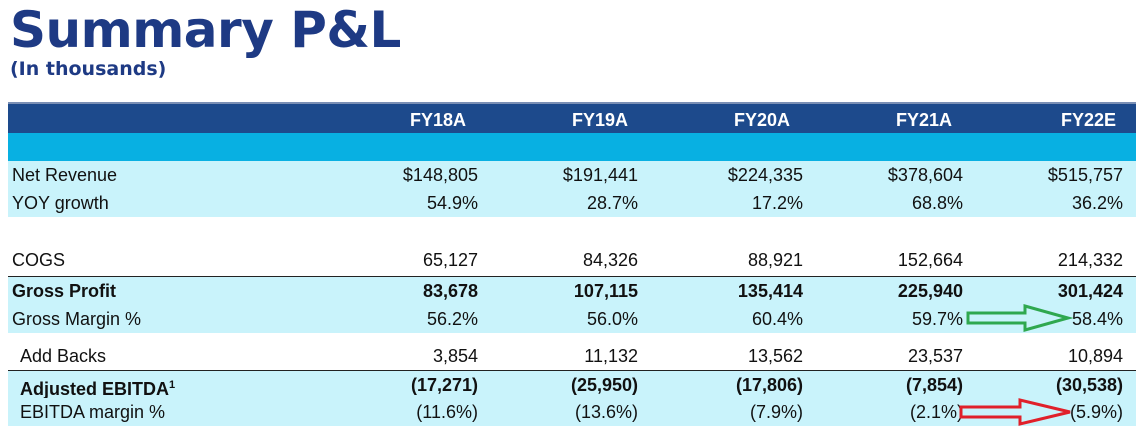 The width and height of the screenshot is (1141, 430). What do you see at coordinates (1095, 356) in the screenshot?
I see `cell-value: 10,894` at bounding box center [1095, 356].